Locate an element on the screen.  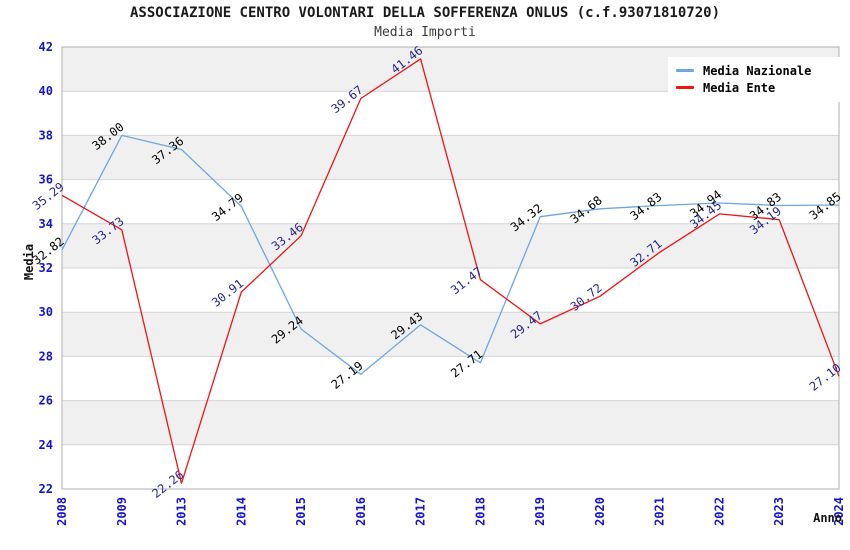
y-tick-label: 22 is located at coordinates (46, 489).